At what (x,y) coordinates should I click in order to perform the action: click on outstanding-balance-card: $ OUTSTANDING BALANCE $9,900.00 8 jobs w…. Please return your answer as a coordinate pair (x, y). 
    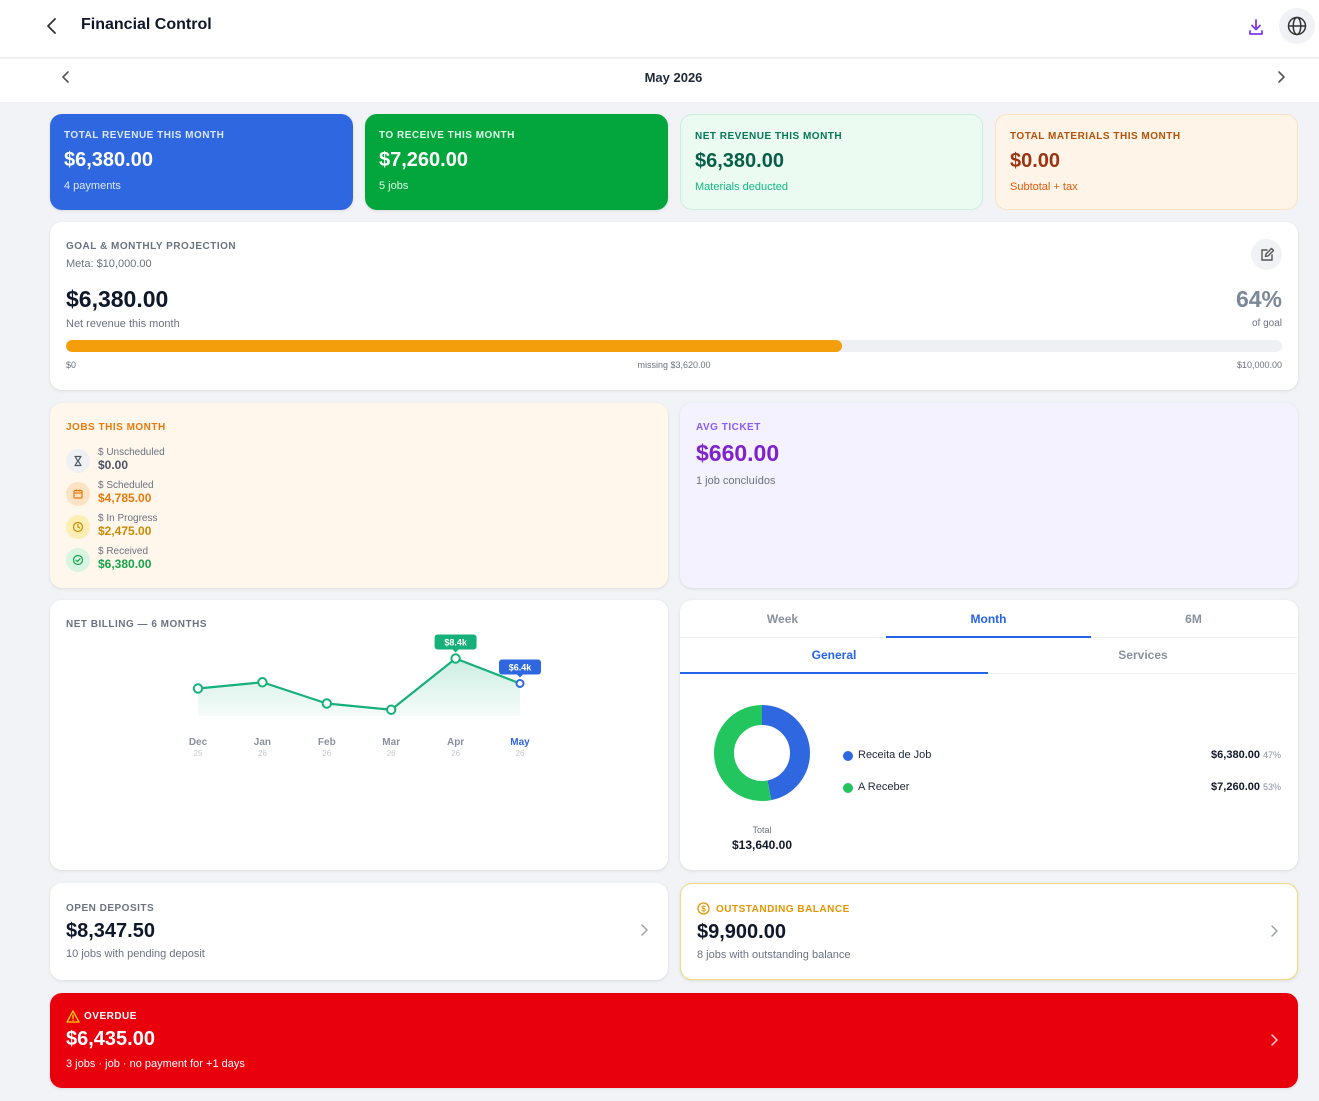
    Looking at the image, I should click on (989, 931).